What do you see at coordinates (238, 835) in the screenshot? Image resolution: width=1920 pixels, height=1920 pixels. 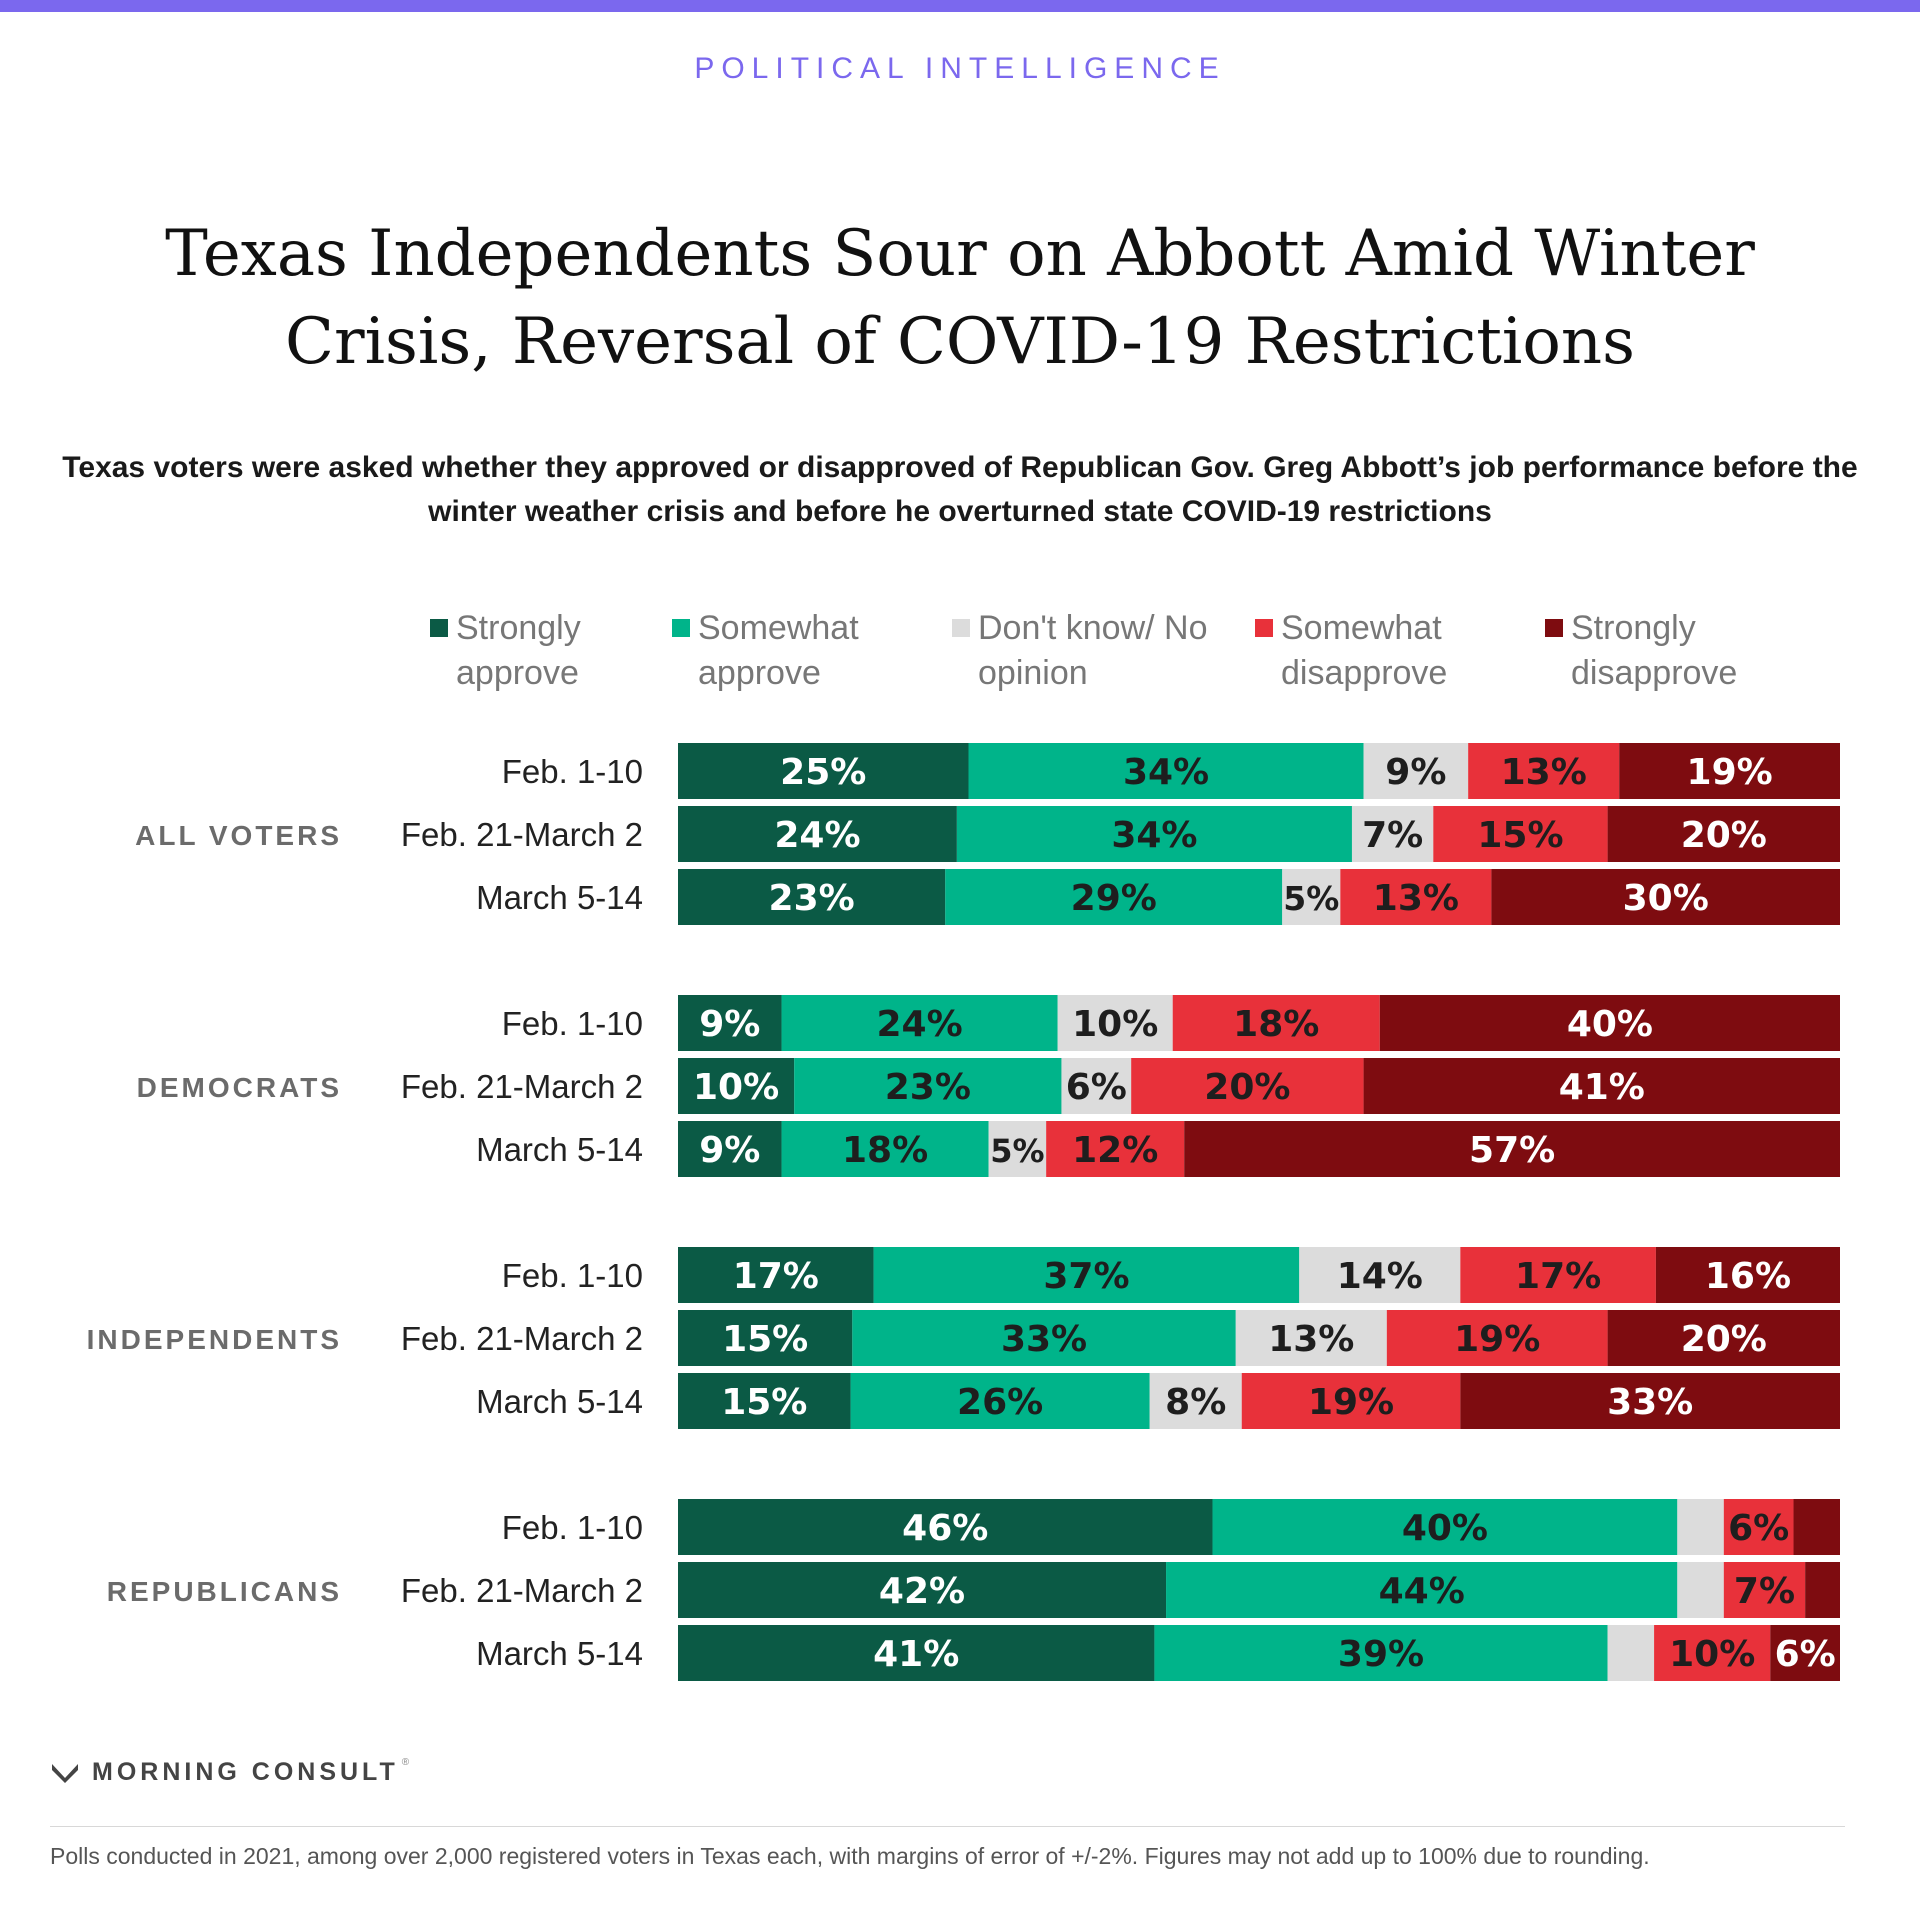 I see `group-label: ALL VOTERS` at bounding box center [238, 835].